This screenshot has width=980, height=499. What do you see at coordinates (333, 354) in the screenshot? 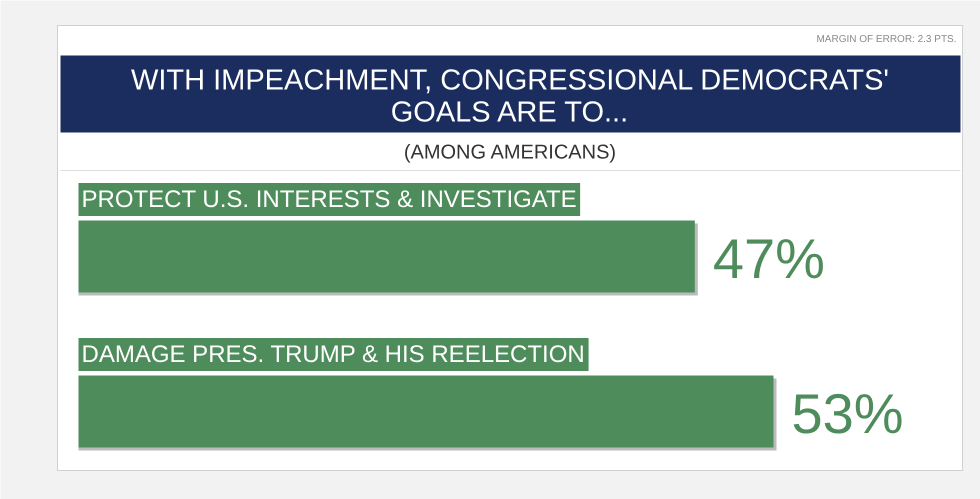
I see `y-tick-label: DAMAGE PRES. TRUMP & HIS REELECTION` at bounding box center [333, 354].